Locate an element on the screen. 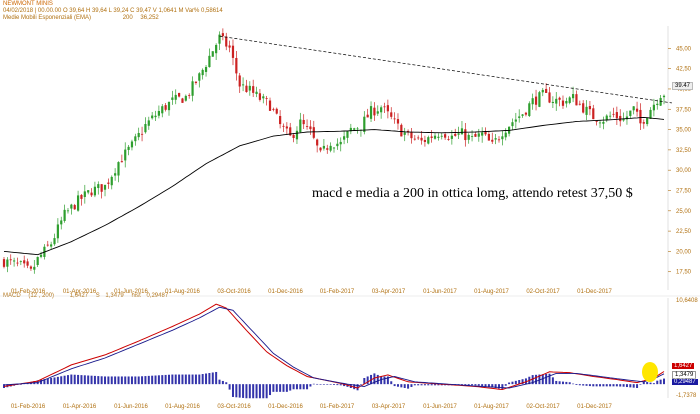 This screenshot has width=700, height=414. price-tick-label: 37,50 is located at coordinates (684, 110).